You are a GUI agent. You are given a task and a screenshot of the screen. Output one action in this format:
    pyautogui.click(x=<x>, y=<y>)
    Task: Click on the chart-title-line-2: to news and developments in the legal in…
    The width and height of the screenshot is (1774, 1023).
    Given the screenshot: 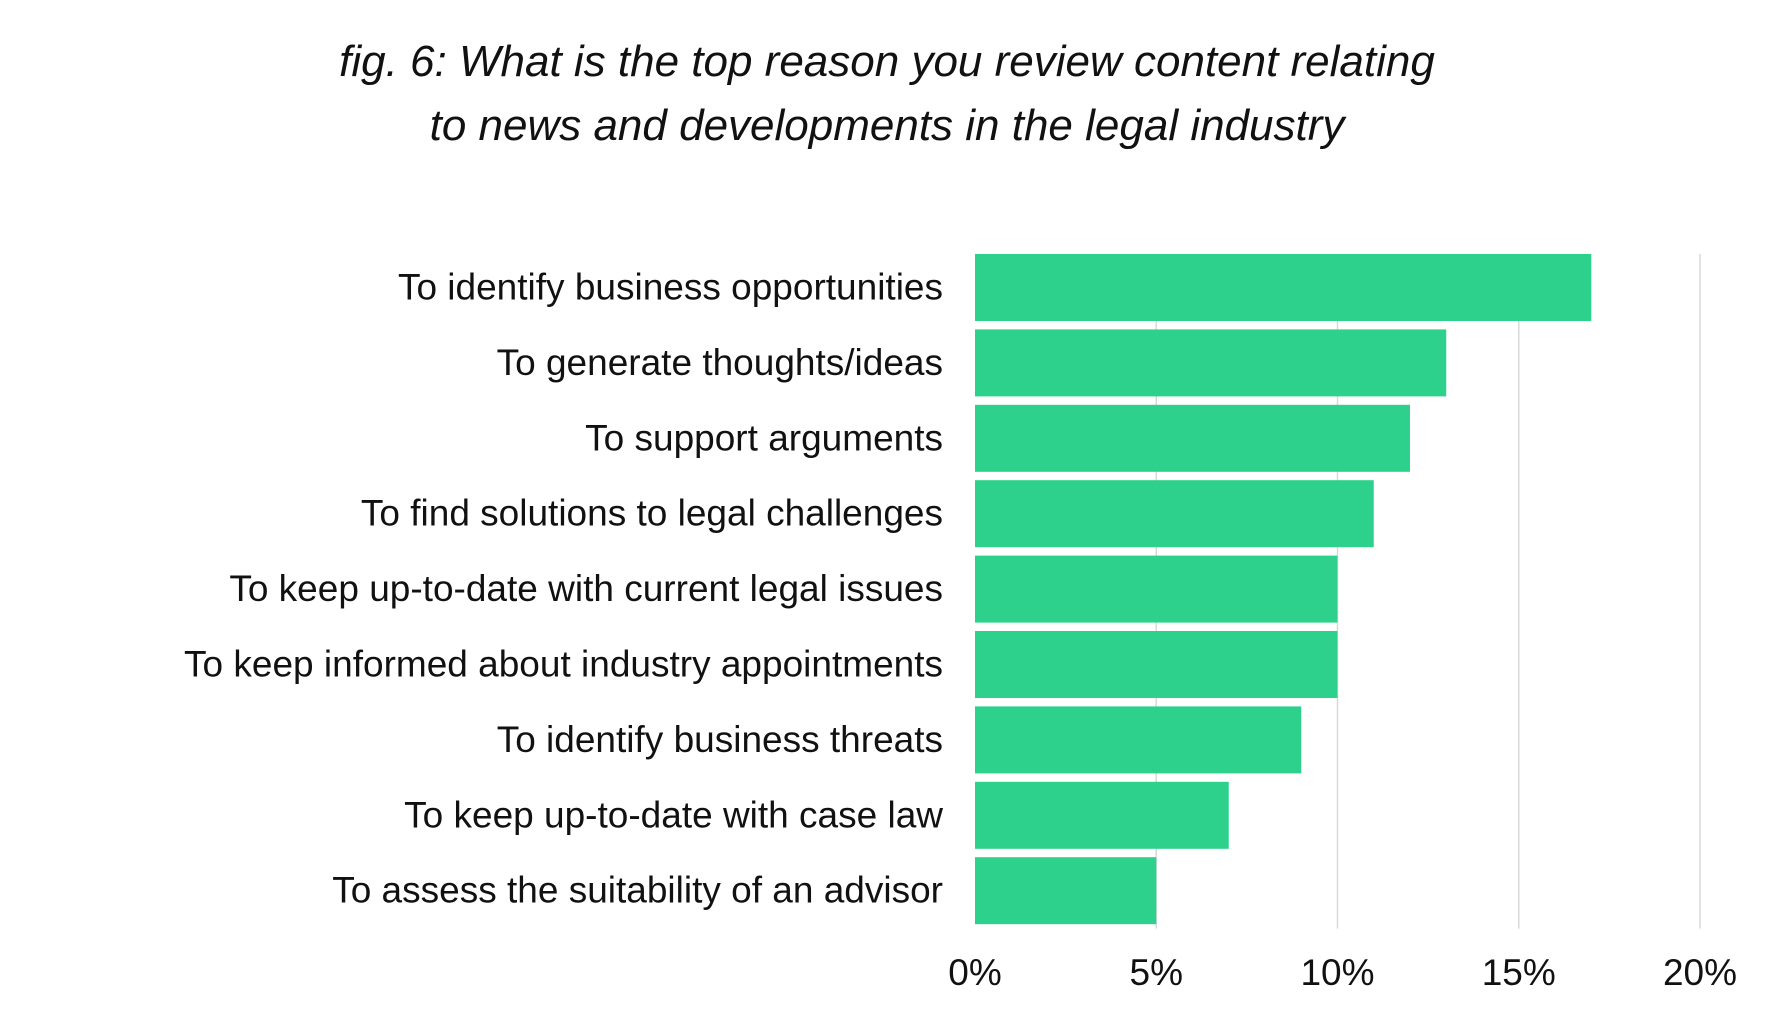 What is the action you would take?
    pyautogui.click(x=887, y=125)
    